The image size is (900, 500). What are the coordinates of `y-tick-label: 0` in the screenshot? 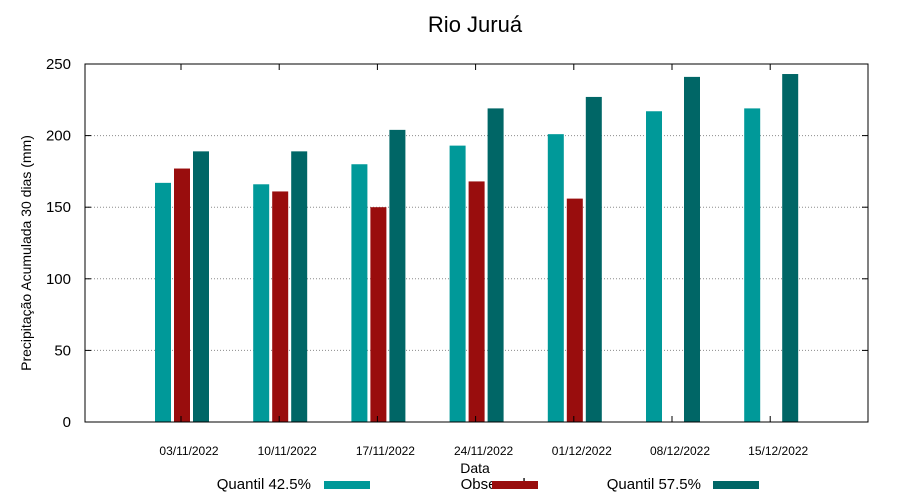 It's located at (67, 422).